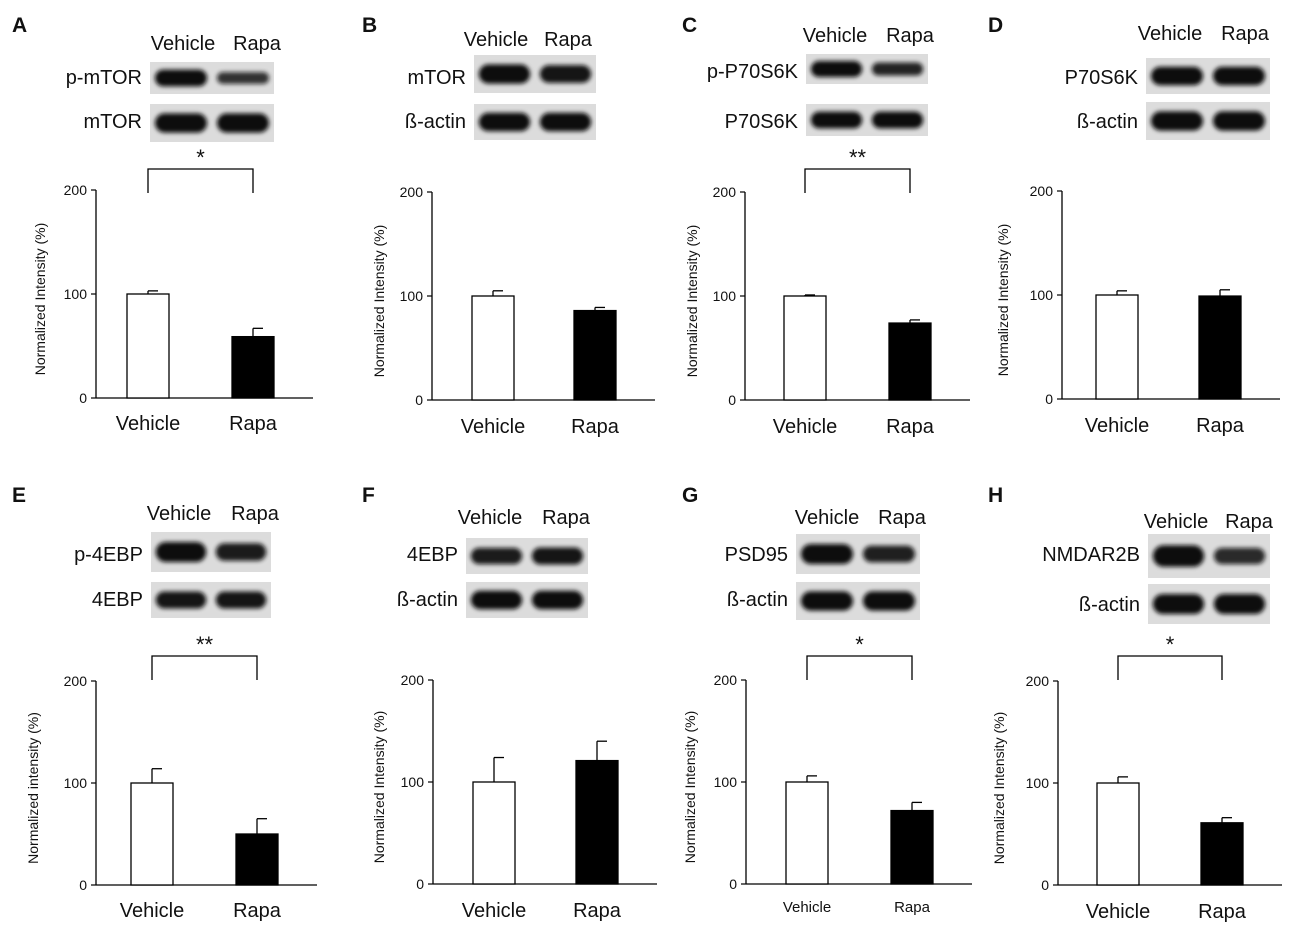 Image resolution: width=1300 pixels, height=948 pixels. I want to click on panel-label: H, so click(995, 495).